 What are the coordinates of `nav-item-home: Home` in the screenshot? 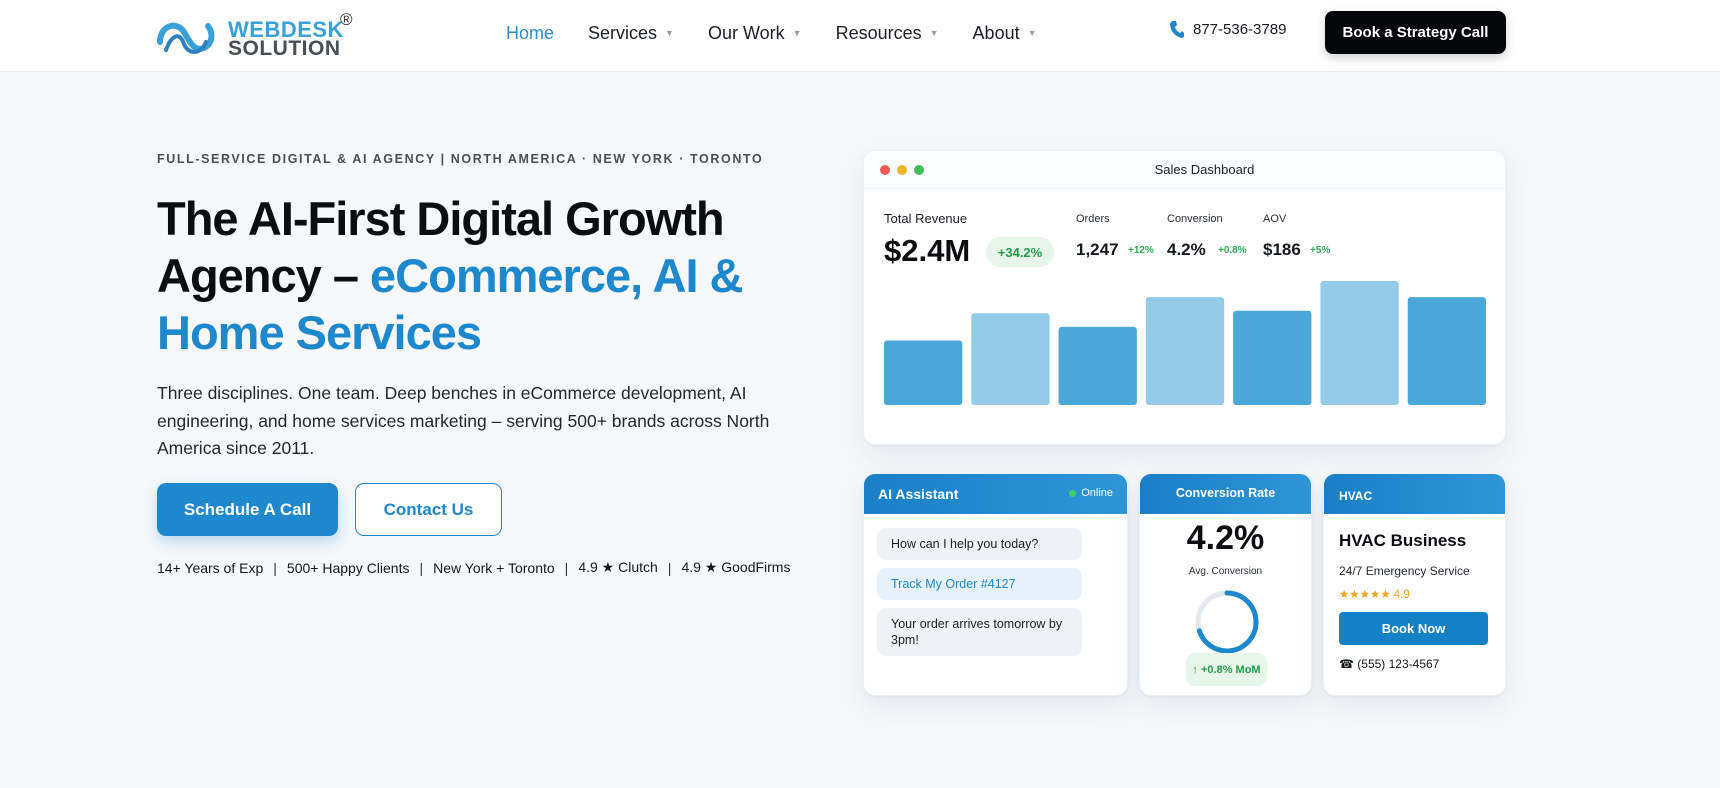 It's located at (530, 33).